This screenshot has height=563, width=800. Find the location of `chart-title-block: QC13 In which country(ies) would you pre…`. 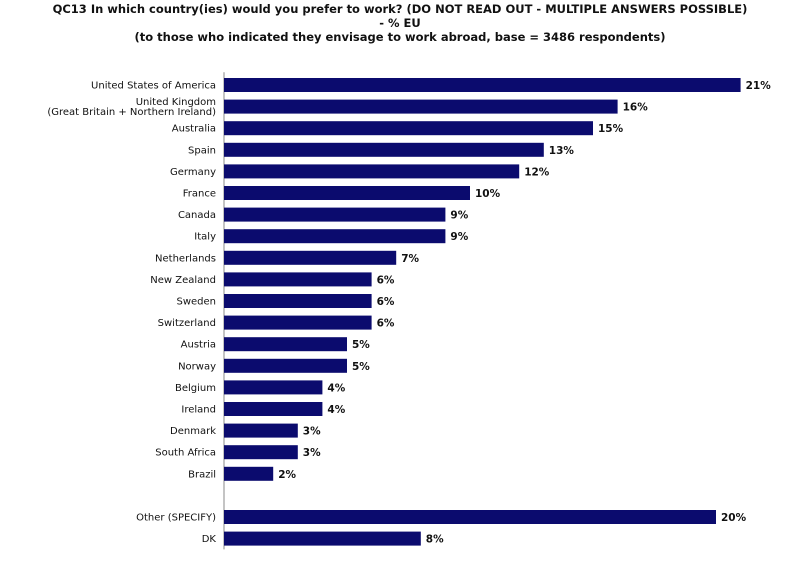

chart-title-block: QC13 In which country(ies) would you pre… is located at coordinates (400, 23).